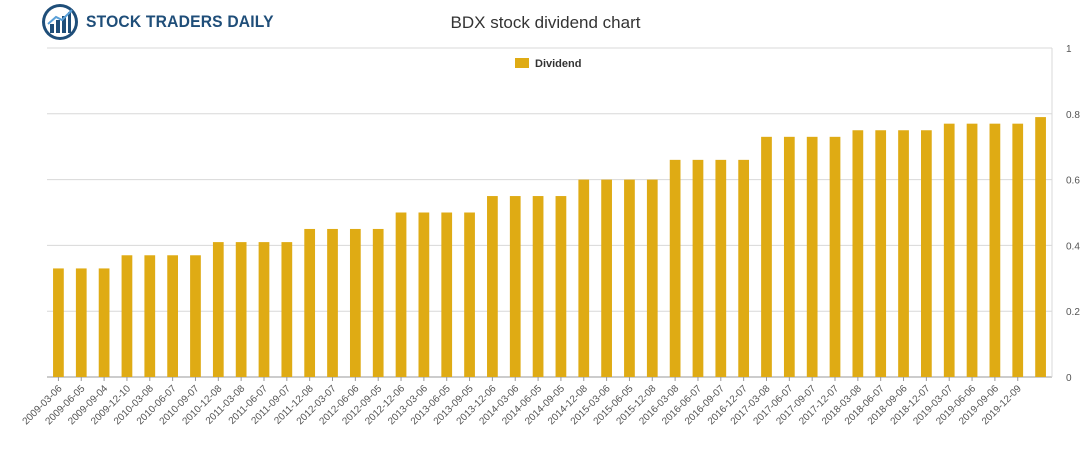 The height and width of the screenshot is (450, 1091). What do you see at coordinates (1073, 246) in the screenshot?
I see `y-tick-label: 0.4` at bounding box center [1073, 246].